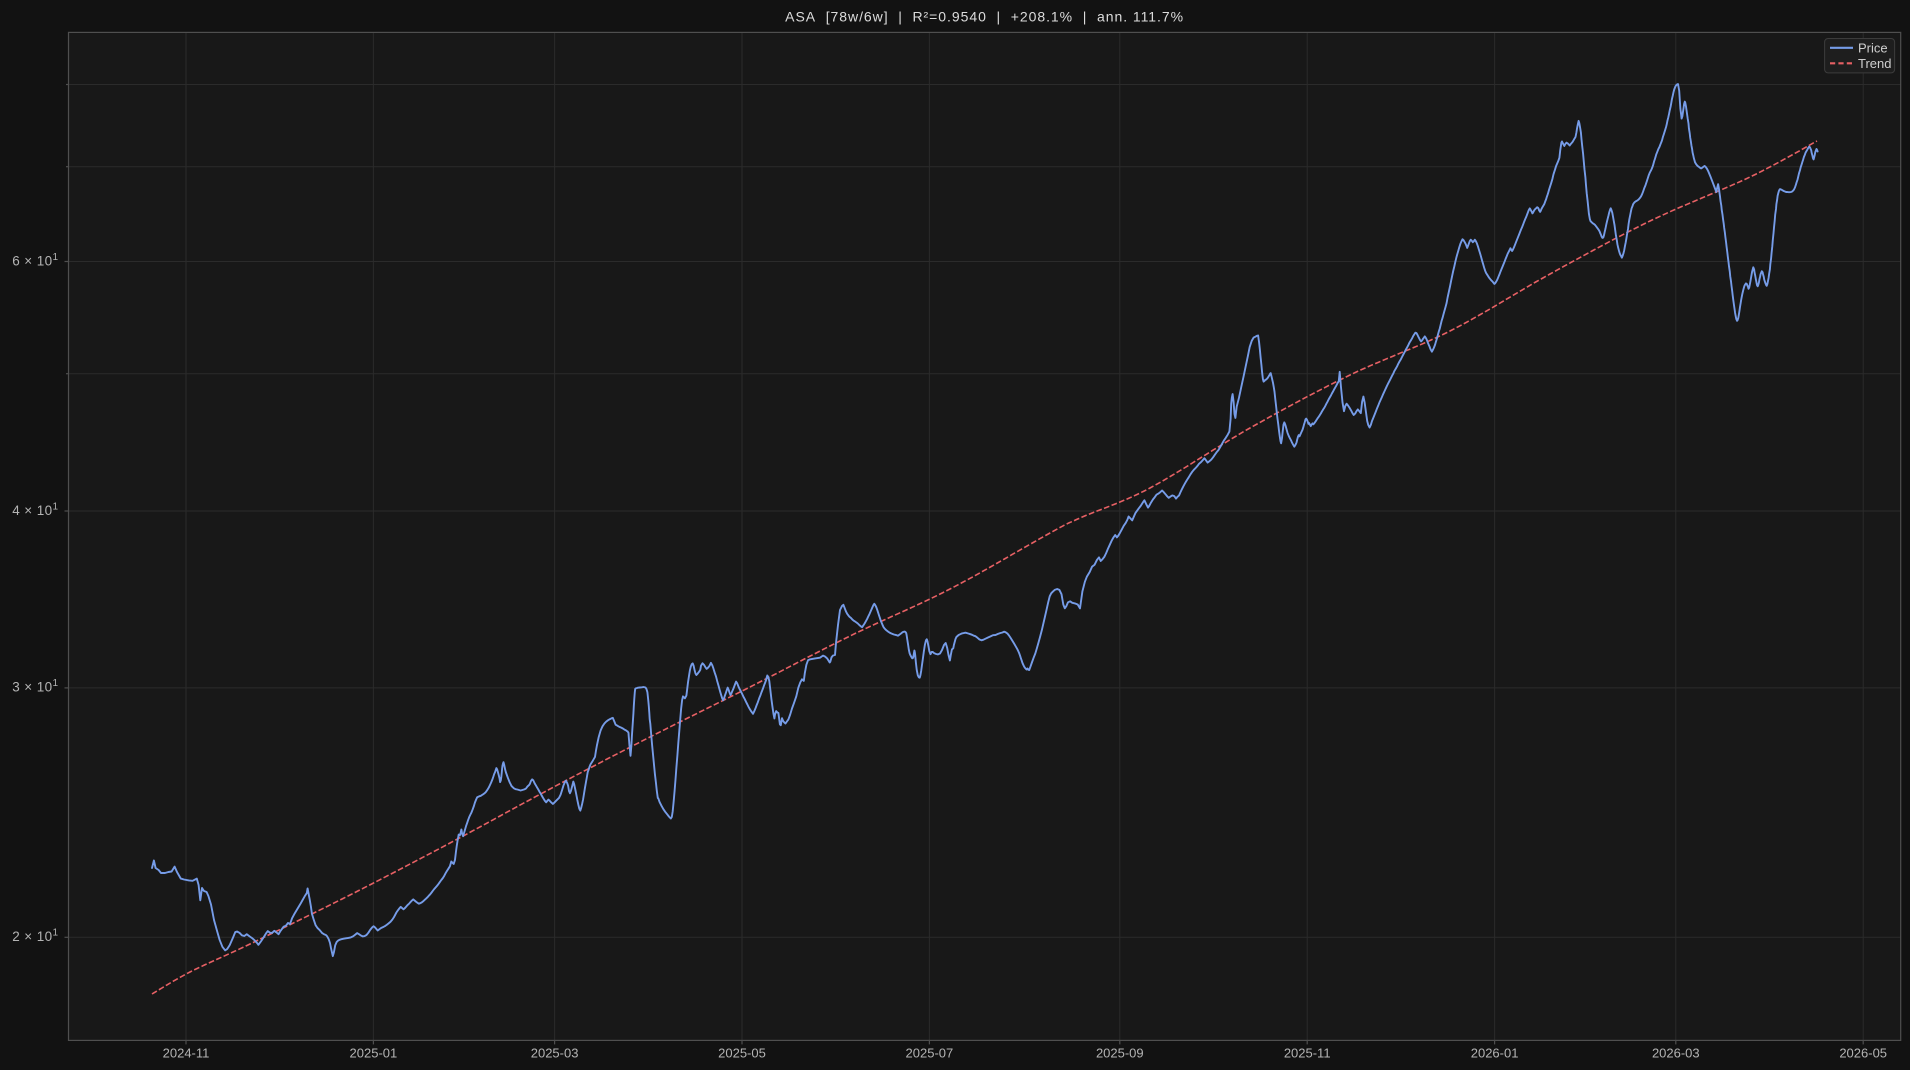  What do you see at coordinates (742, 1052) in the screenshot?
I see `svg-text: 2025-05` at bounding box center [742, 1052].